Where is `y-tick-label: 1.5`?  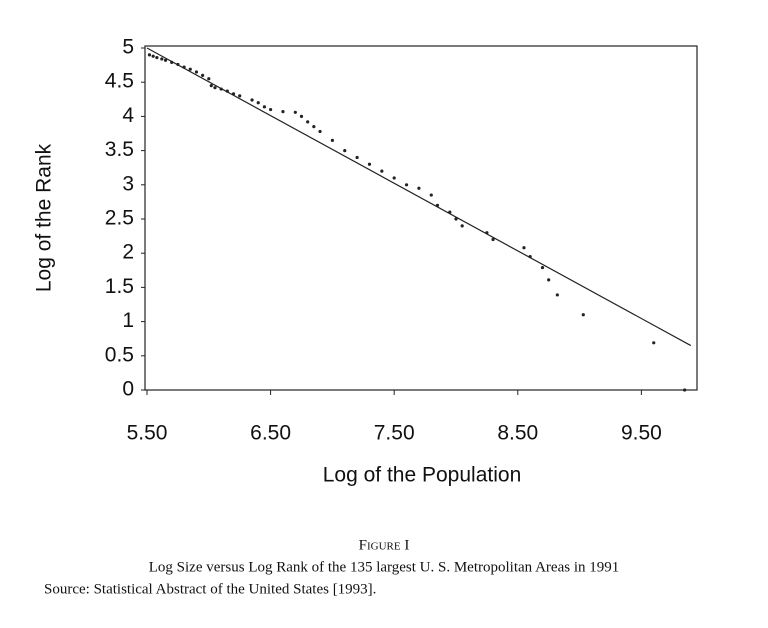
y-tick-label: 1.5 is located at coordinates (119, 286).